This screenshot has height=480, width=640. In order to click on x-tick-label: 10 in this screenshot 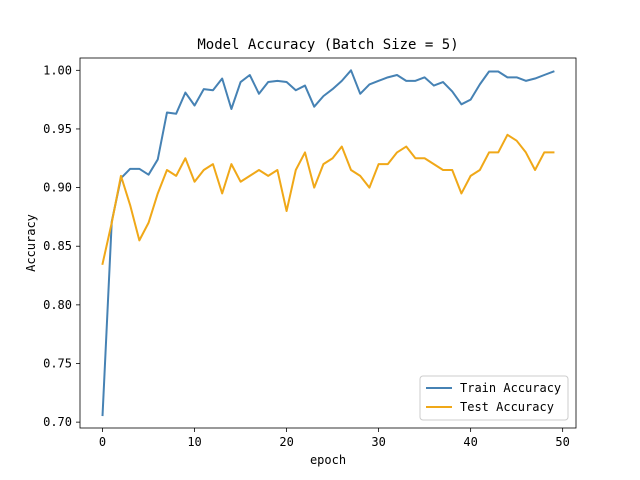, I will do `click(194, 442)`.